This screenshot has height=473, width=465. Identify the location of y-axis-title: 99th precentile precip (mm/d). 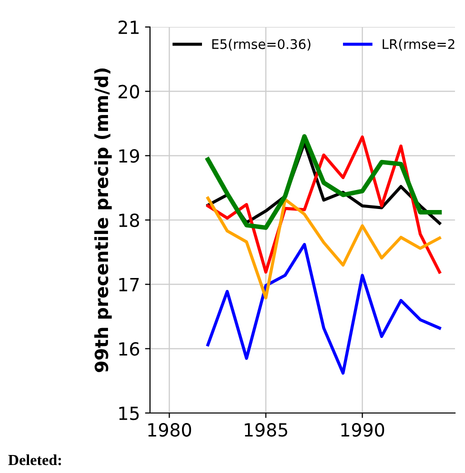
(103, 220).